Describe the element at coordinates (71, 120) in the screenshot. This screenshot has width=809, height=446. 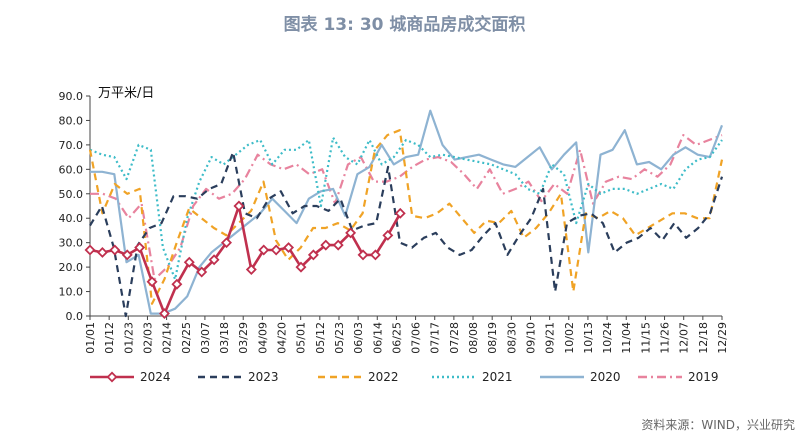
I see `y-tick-label: 80.0` at that location.